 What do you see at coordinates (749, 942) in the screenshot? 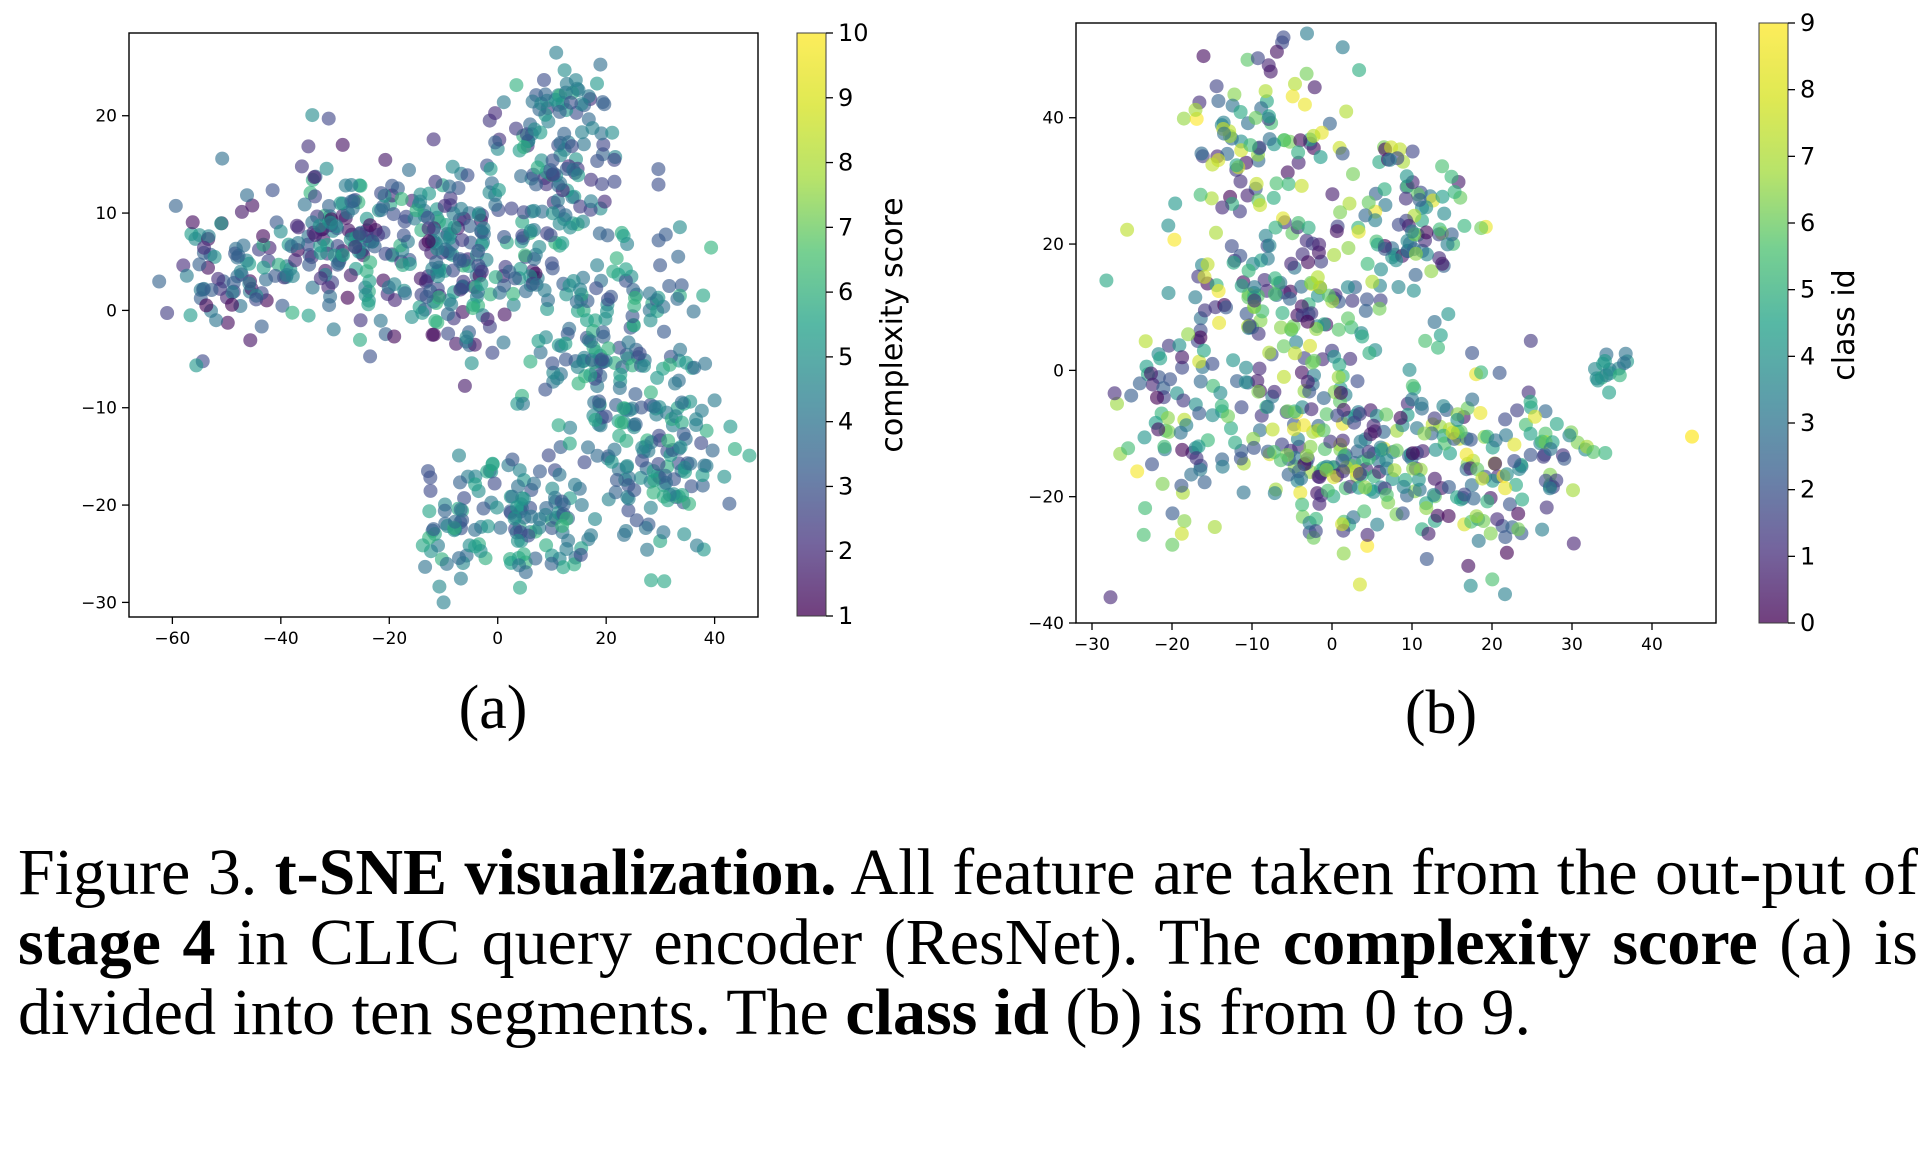
I see `caption-text-2: in CLIC query encoder (ResNet). The` at bounding box center [749, 942].